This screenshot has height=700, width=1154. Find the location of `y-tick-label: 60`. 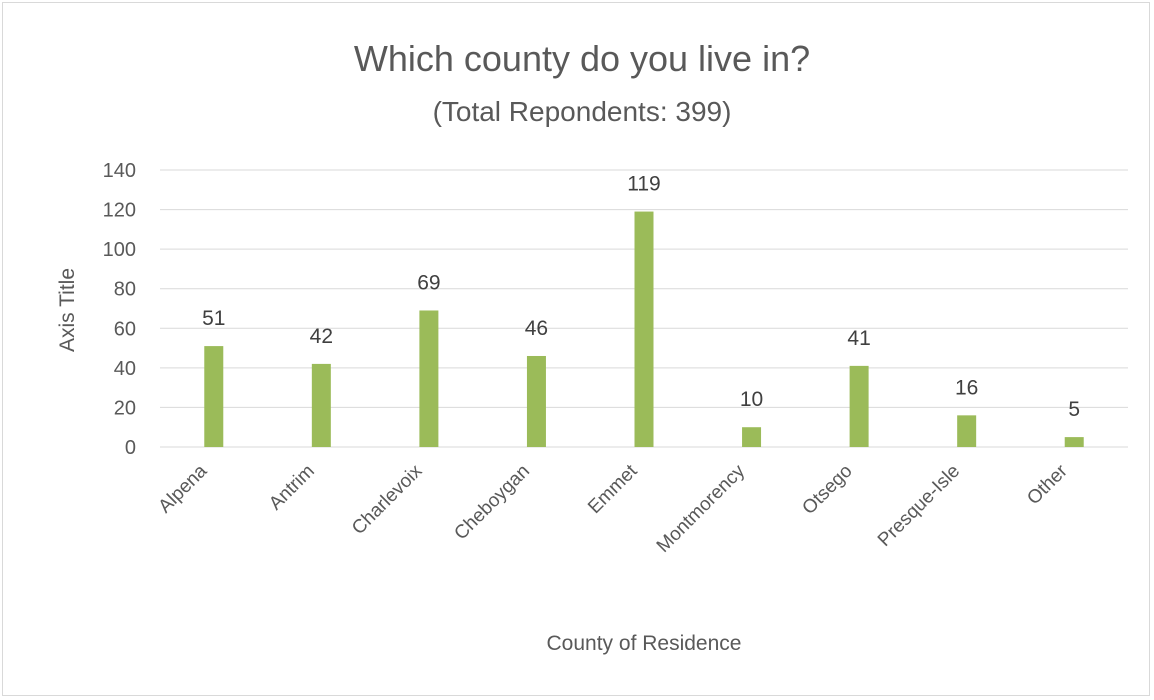

y-tick-label: 60 is located at coordinates (125, 329).